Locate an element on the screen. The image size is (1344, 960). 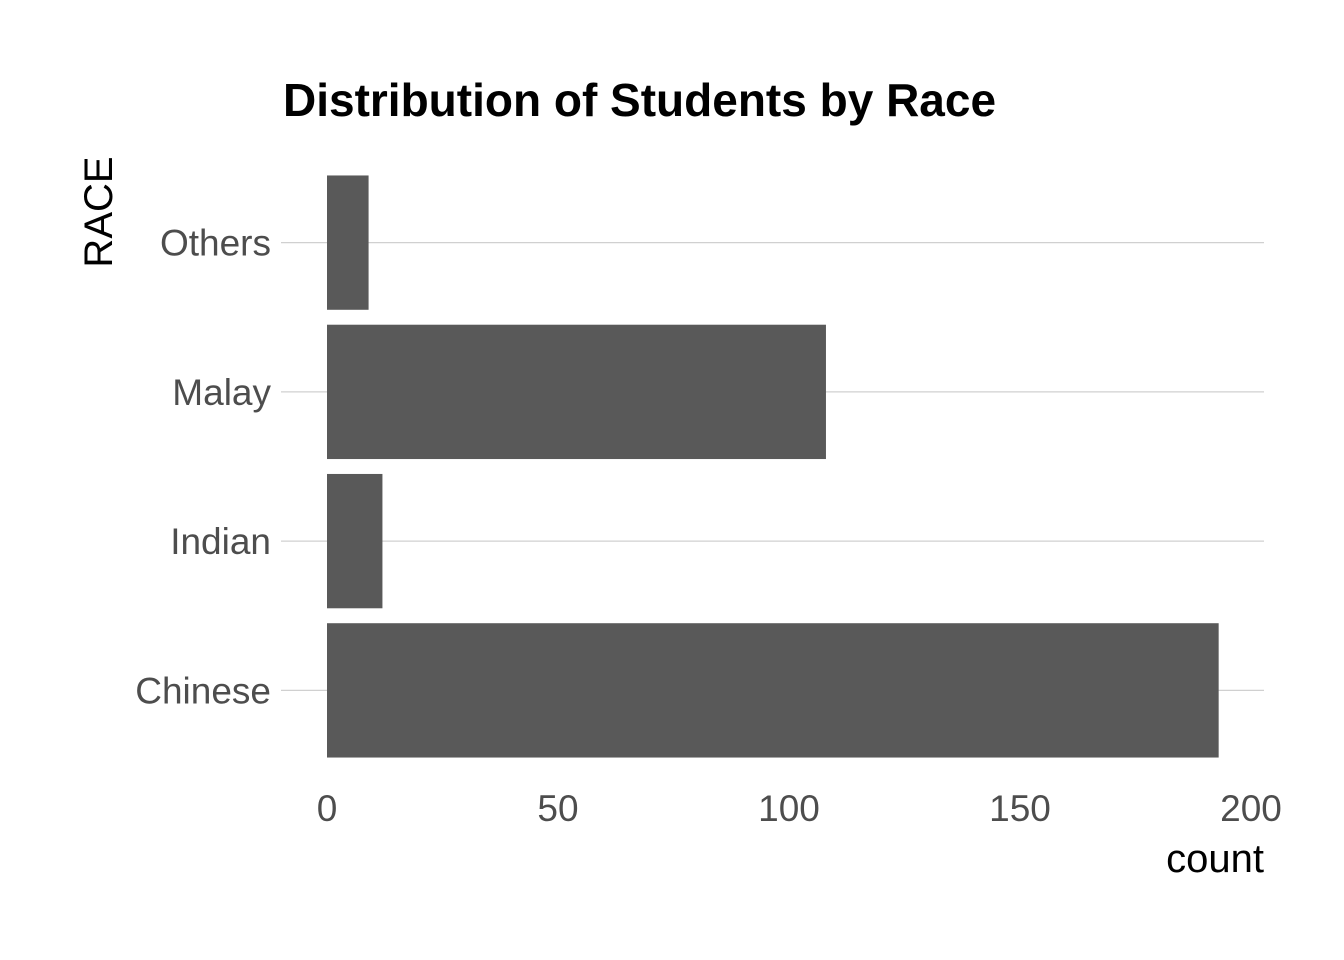
bar-malay is located at coordinates (576, 392).